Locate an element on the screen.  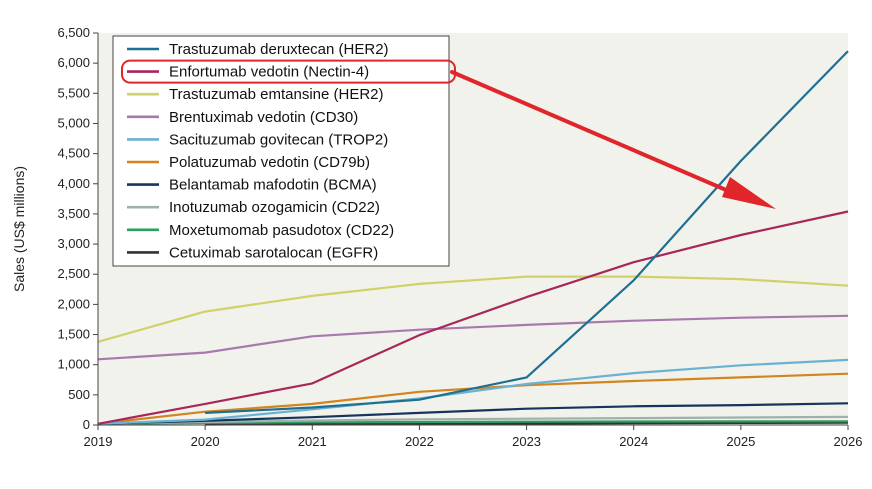
x-tick-label: 2021 is located at coordinates (312, 441).